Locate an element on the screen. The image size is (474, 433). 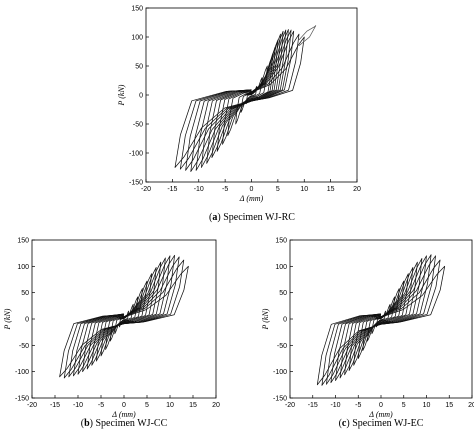
panel-caption: (b) Specimen WJ-CC is located at coordinates (124, 423).